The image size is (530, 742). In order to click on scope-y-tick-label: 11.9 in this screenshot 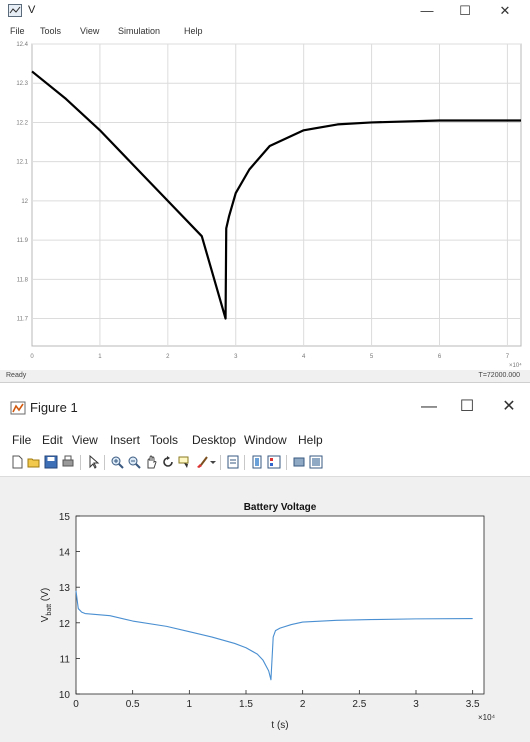, I will do `click(23, 241)`.